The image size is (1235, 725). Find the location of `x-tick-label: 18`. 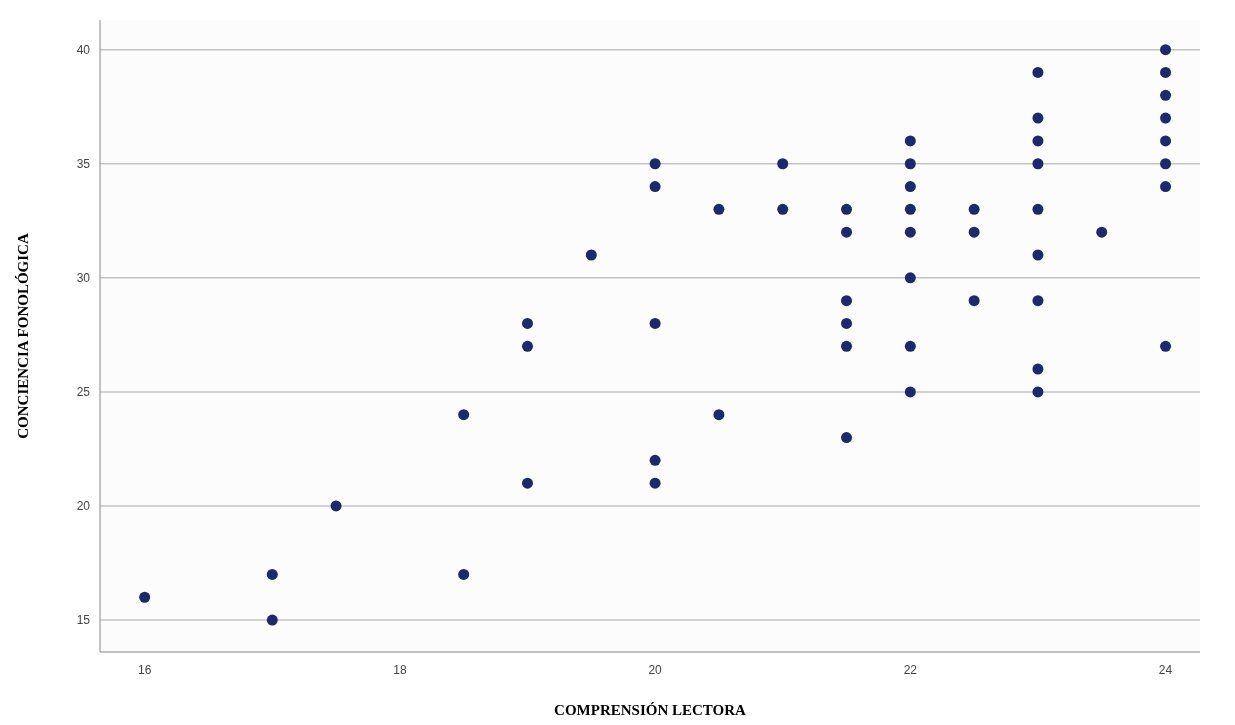

x-tick-label: 18 is located at coordinates (400, 670).